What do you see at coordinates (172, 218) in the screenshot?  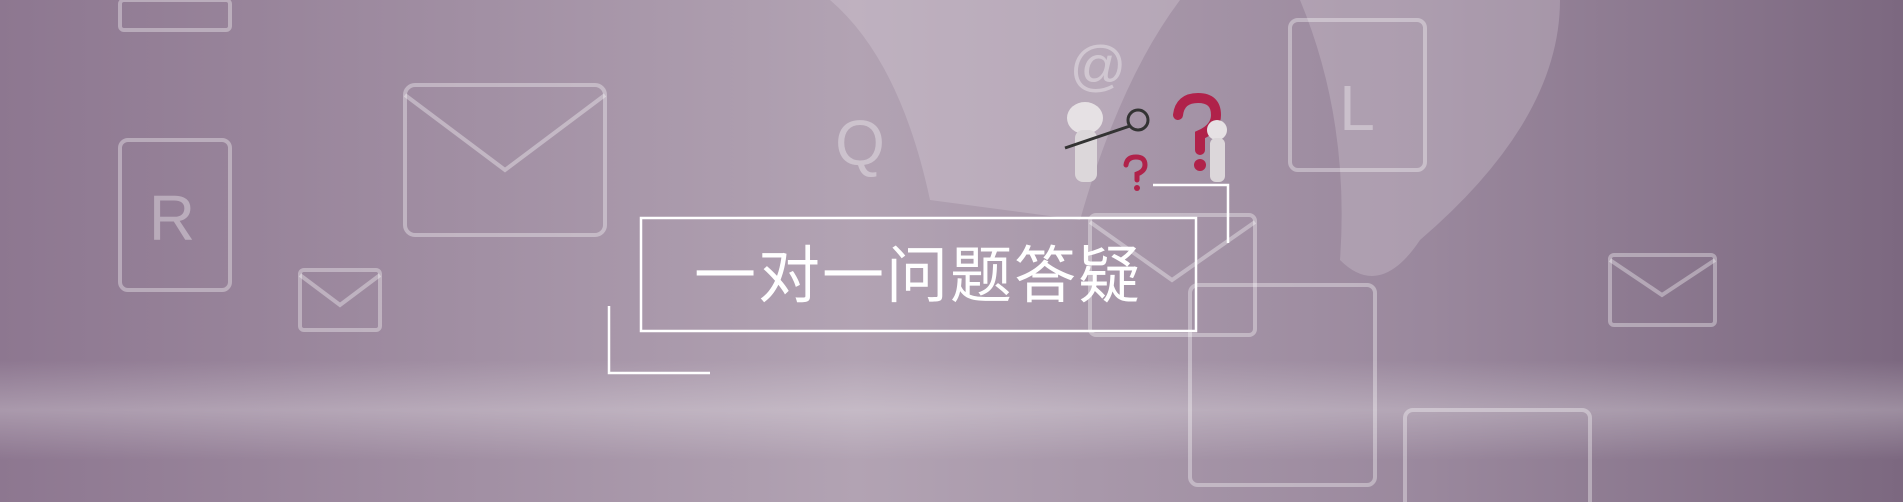 I see `background-key: R` at bounding box center [172, 218].